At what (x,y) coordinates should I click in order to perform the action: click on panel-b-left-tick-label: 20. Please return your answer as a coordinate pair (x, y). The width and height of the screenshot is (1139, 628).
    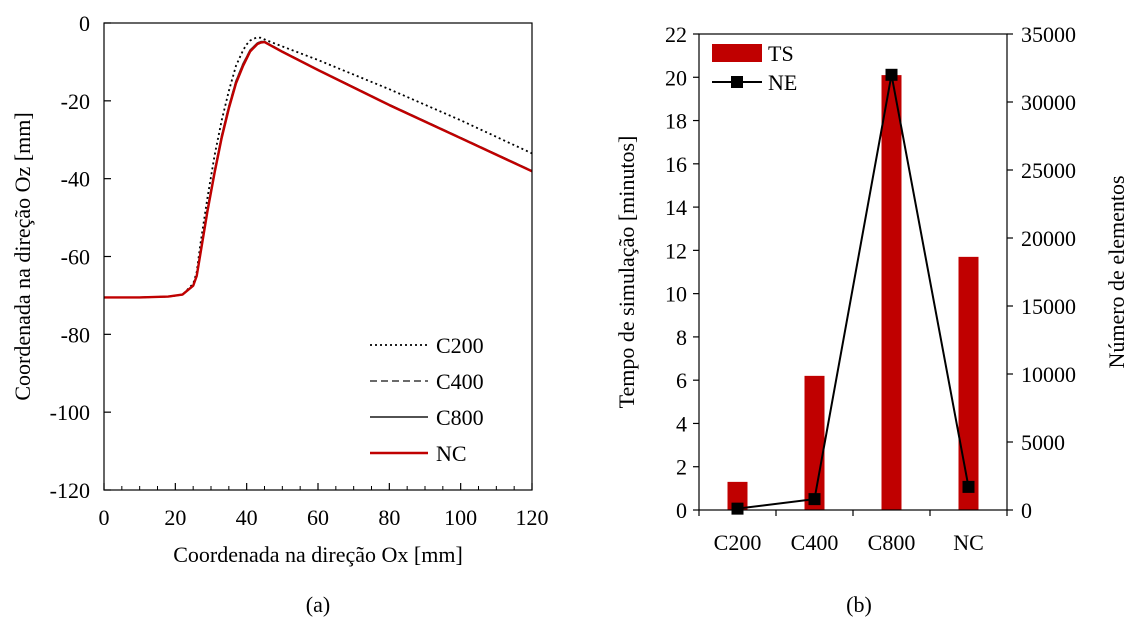
    Looking at the image, I should click on (676, 77).